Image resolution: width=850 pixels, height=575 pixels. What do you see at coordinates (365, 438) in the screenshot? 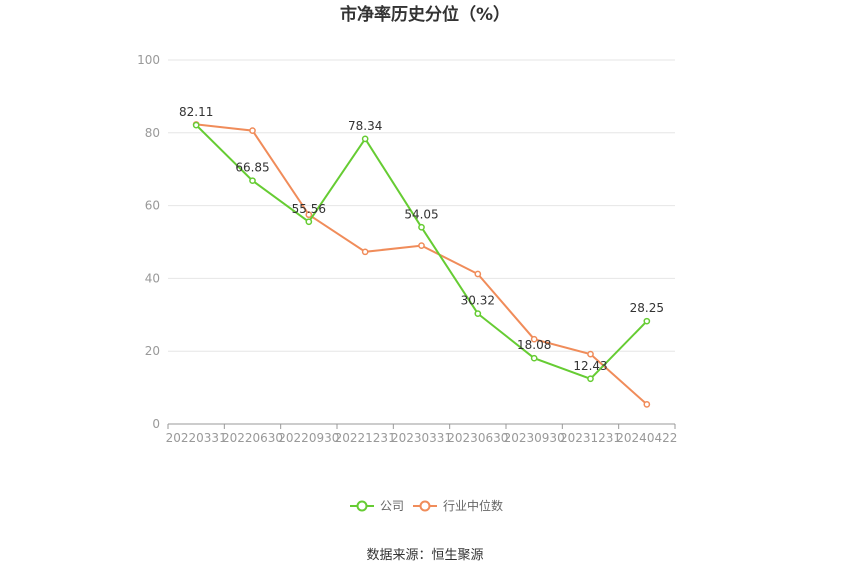
I see `x-tick-label: 20221231` at bounding box center [365, 438].